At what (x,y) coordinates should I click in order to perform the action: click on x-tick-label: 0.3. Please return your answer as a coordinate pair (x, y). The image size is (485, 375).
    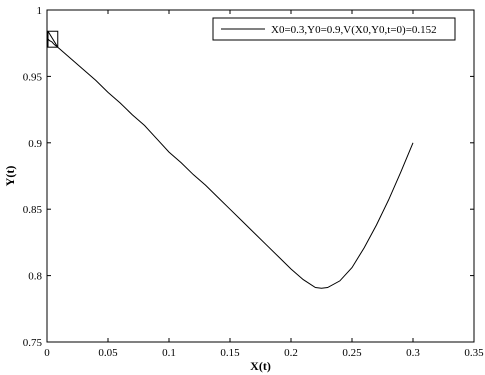
    Looking at the image, I should click on (413, 353).